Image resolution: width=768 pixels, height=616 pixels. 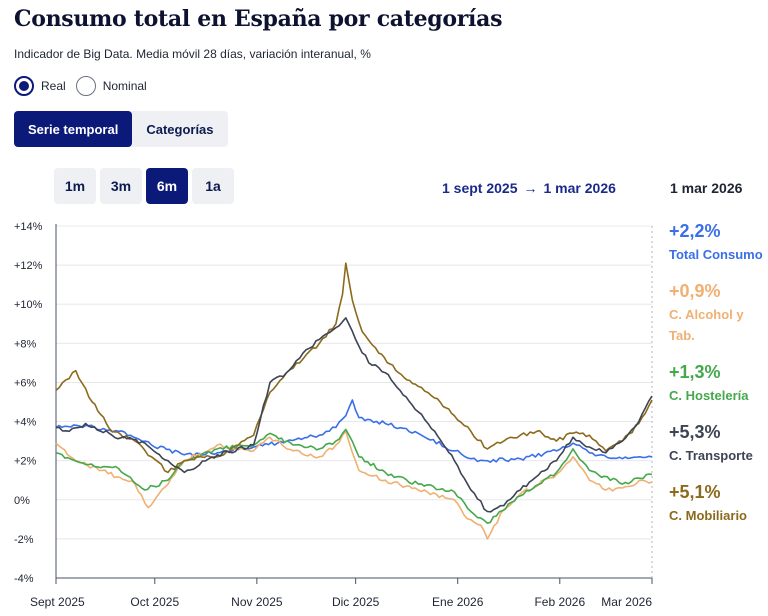 I want to click on range-1m-button: 1m, so click(x=75, y=186).